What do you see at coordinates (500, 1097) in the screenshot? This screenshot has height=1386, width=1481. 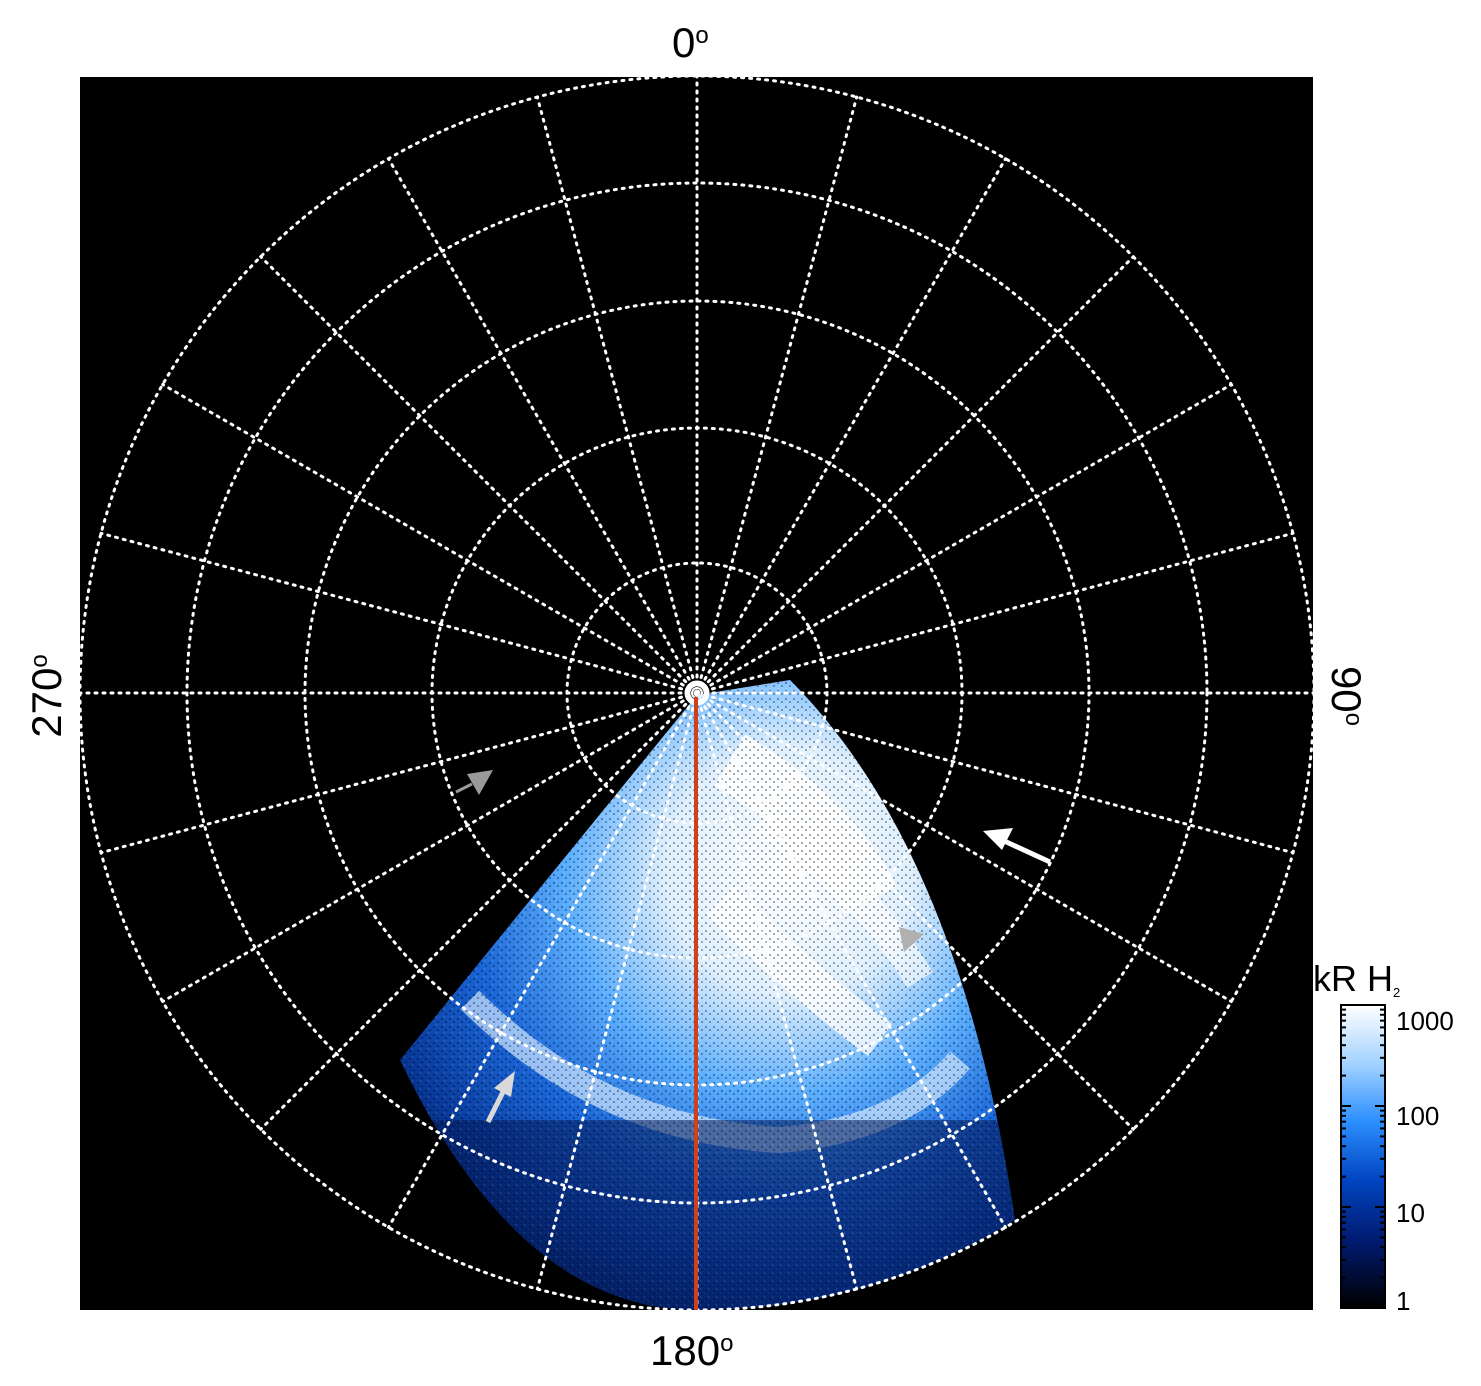 I see `arrow-light-lower` at bounding box center [500, 1097].